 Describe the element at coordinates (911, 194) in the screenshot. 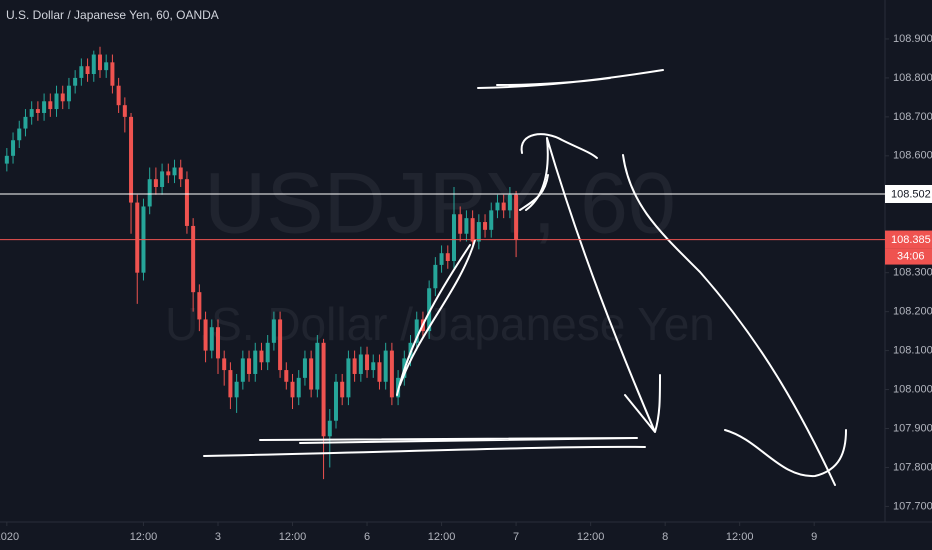

I see `price-label: 108.502` at that location.